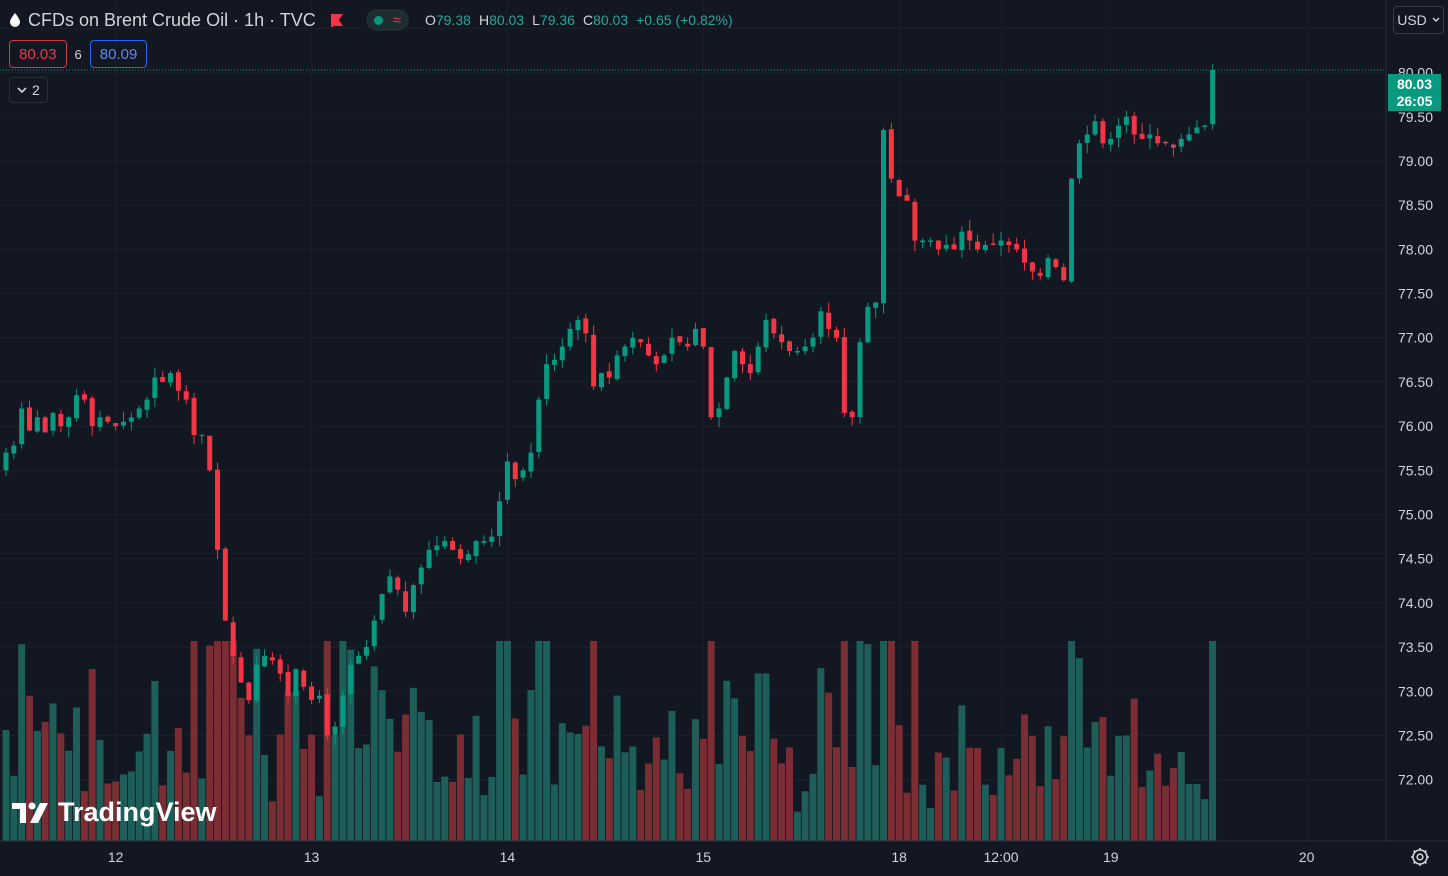  Describe the element at coordinates (172, 19) in the screenshot. I see `symbol-title: CFDs on Brent Crude Oil · 1h · TVC` at that location.